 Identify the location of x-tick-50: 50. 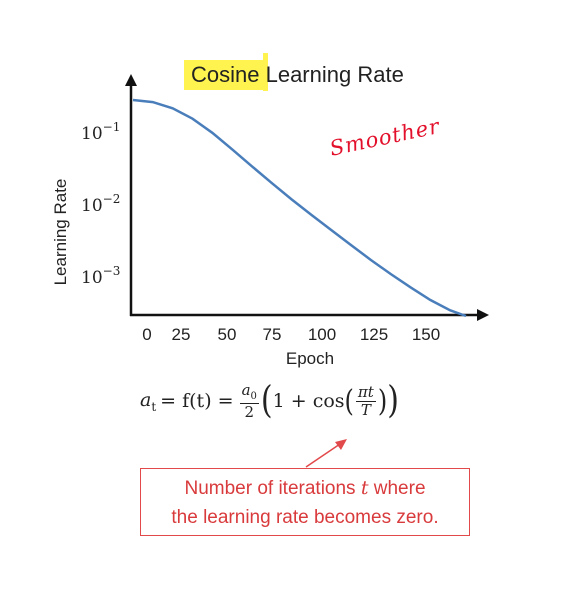
(227, 334).